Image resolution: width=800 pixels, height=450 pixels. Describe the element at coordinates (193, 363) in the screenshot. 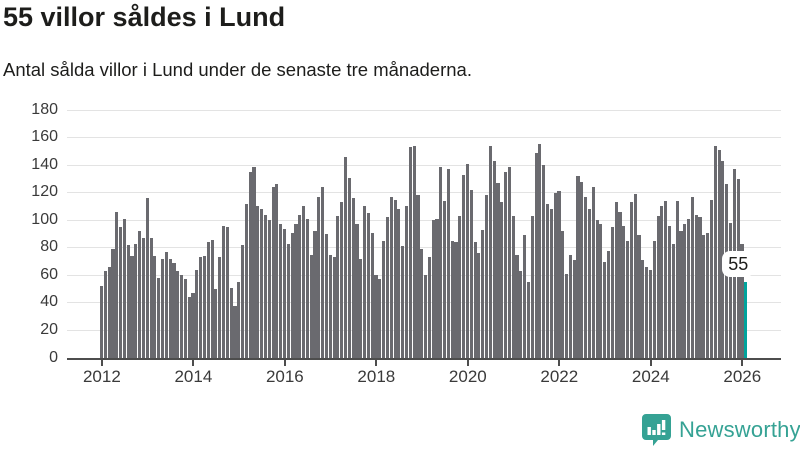

I see `x-axis-tick-2014` at that location.